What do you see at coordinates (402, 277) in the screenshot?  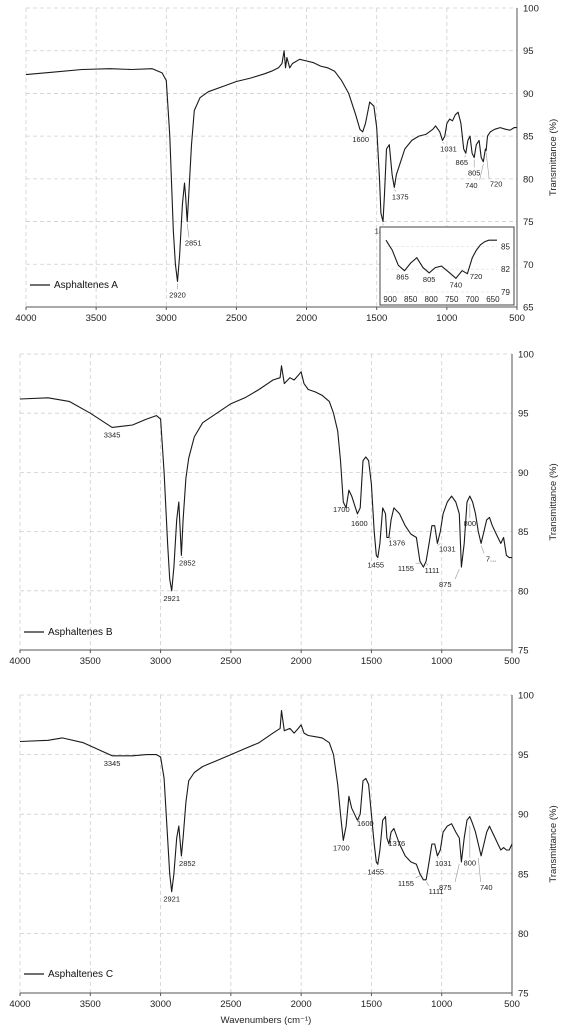 I see `inset-peak-label: 865` at bounding box center [402, 277].